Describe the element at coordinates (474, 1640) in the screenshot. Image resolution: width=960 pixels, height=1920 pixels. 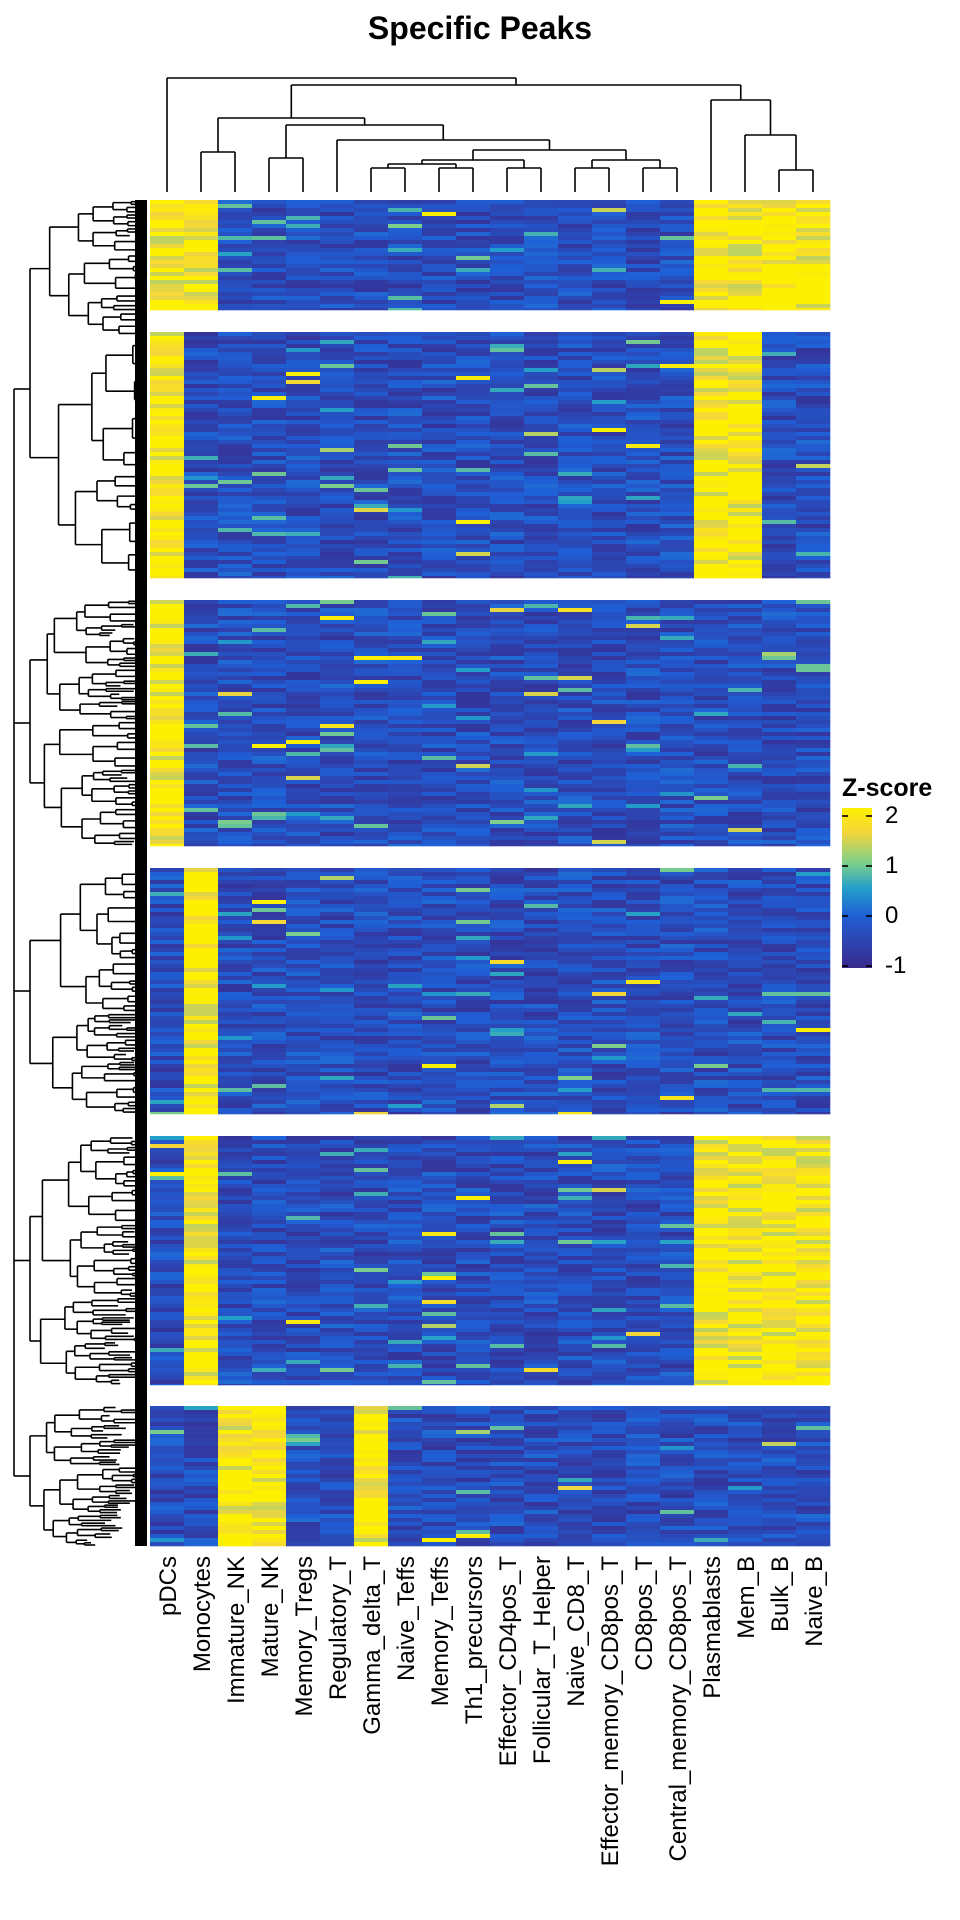
I see `column-label-9: Th1_precursors` at that location.